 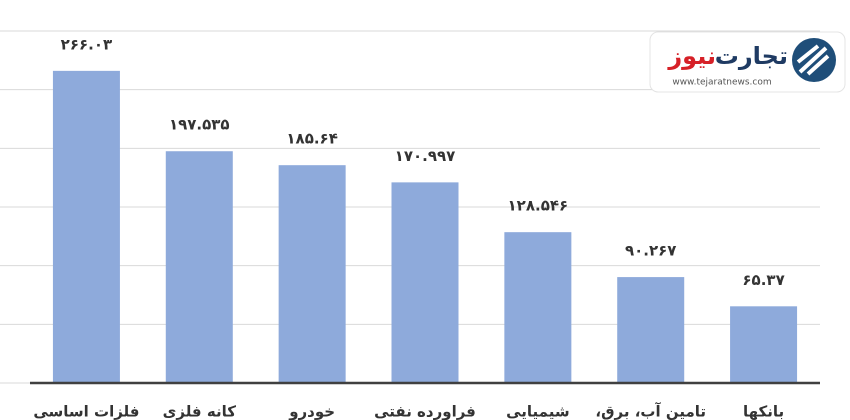 What do you see at coordinates (425, 411) in the screenshot?
I see `x-tick-label: فراورده نفتی` at bounding box center [425, 411].